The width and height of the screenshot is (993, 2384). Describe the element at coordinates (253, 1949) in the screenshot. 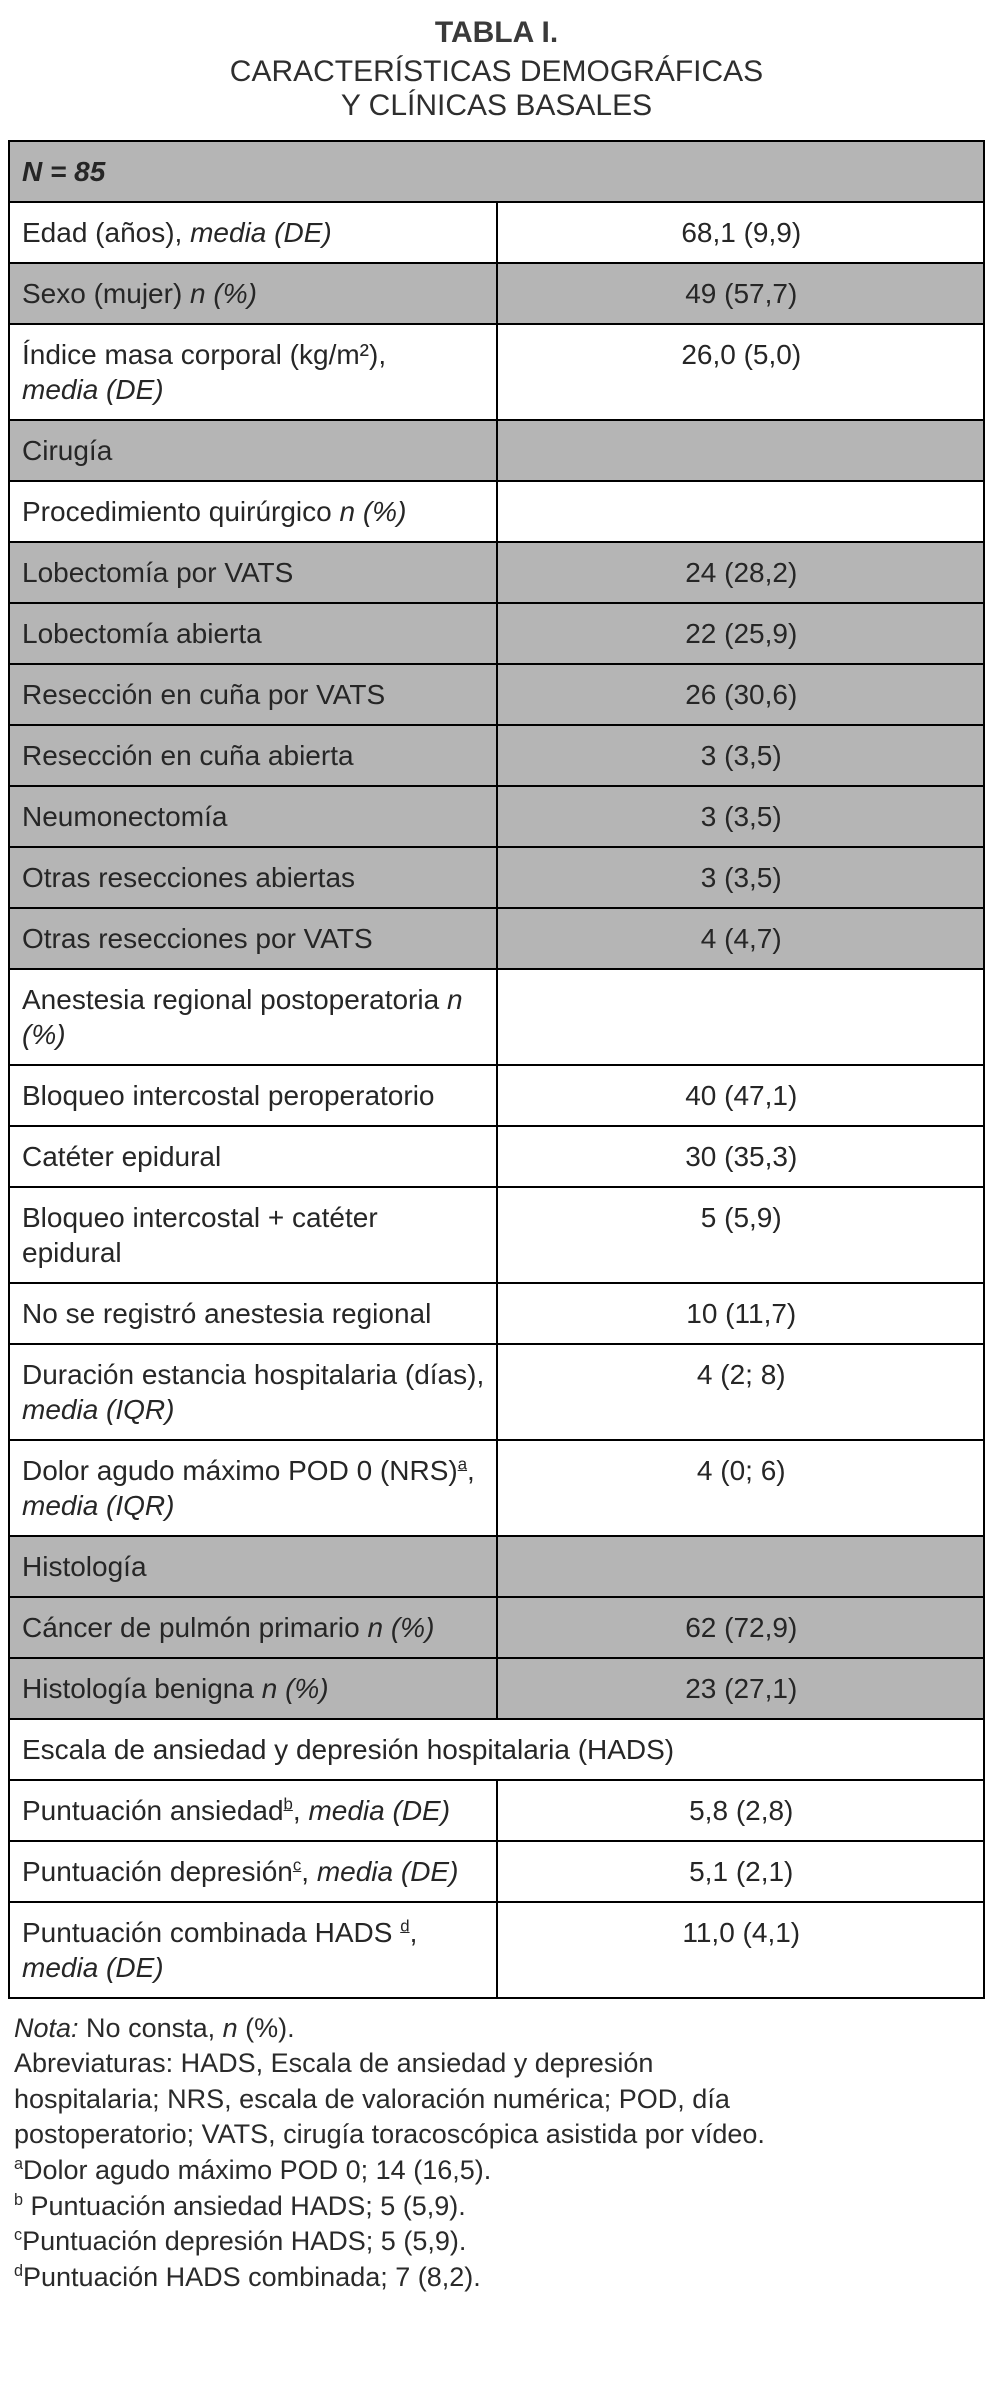

I see `row-label: Puntuación combinada HADS d, media (DE)` at that location.